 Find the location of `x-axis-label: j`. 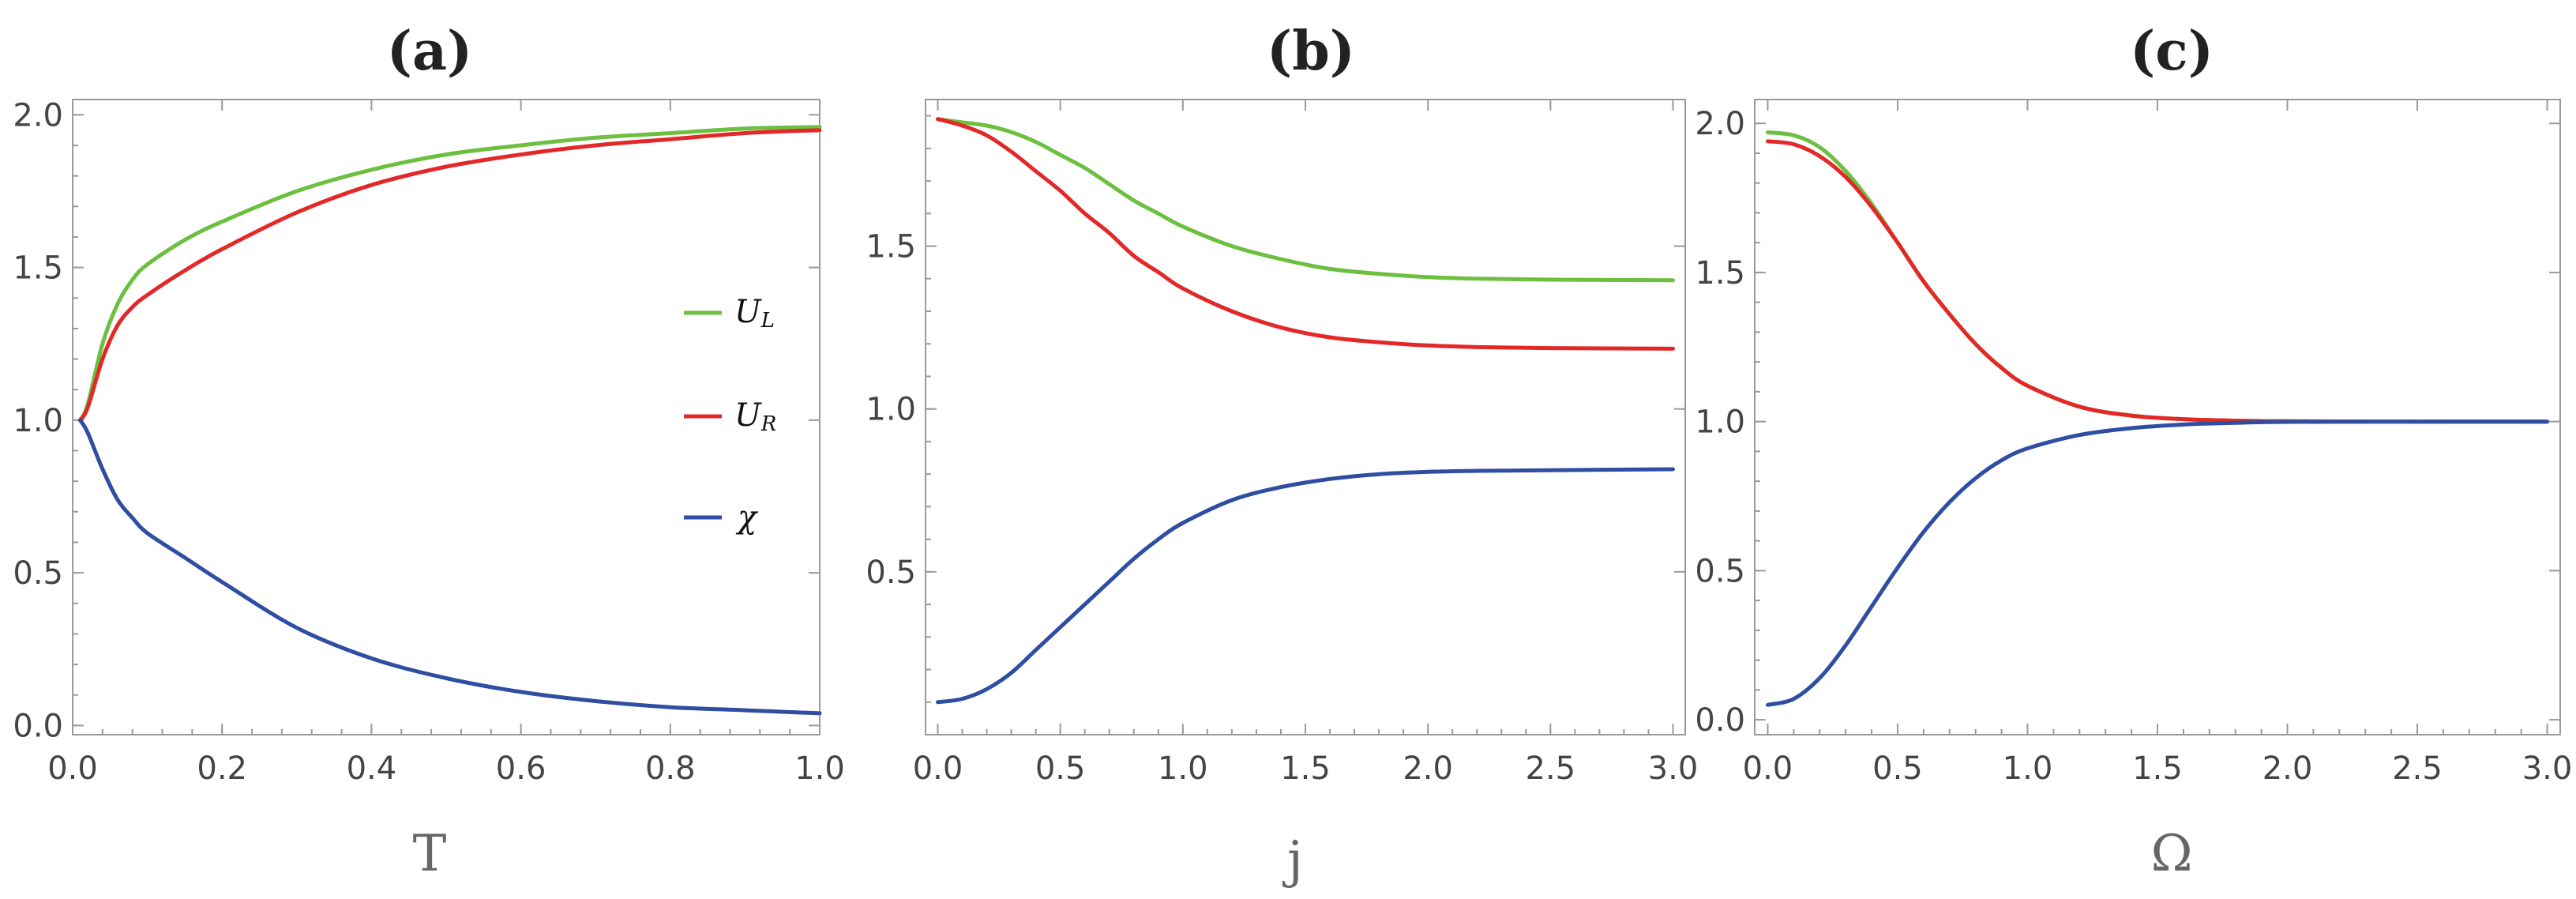

x-axis-label: j is located at coordinates (1292, 861).